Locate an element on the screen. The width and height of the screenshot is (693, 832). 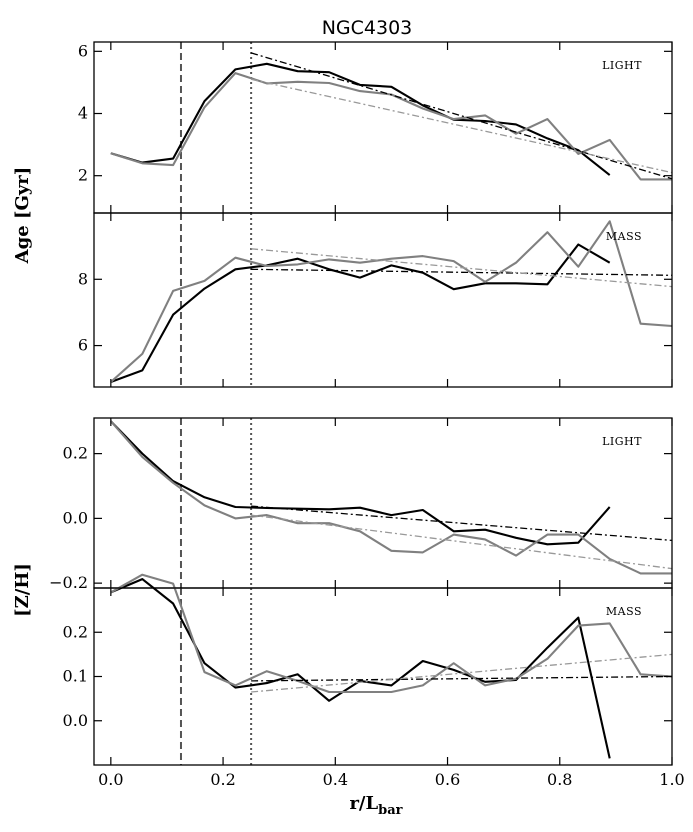
y-axis-label-age: Age [Gyr] is located at coordinates (22, 216).